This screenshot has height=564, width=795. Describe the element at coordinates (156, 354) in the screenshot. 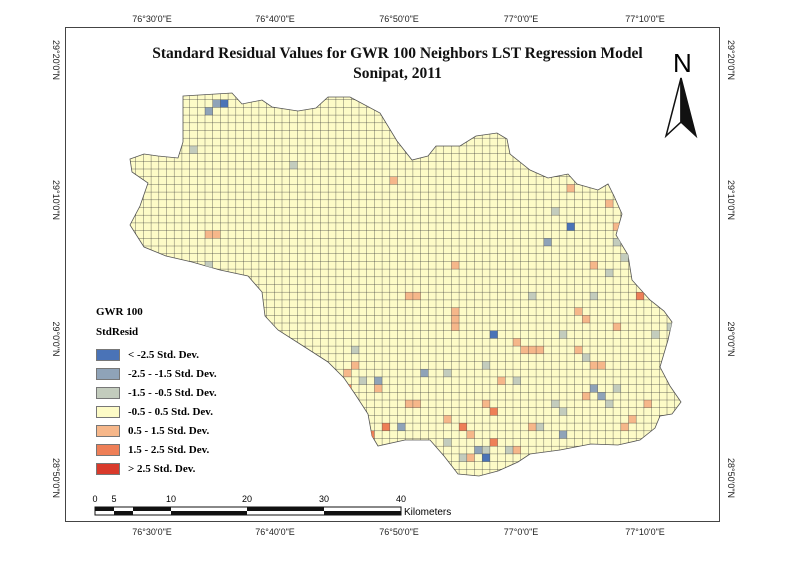

I see `legend-item: < -2.5 Std. Dev.` at that location.